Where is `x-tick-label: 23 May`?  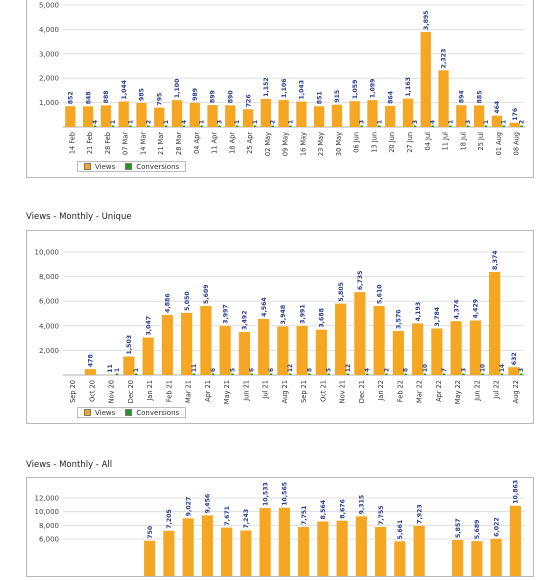
x-tick-label: 23 May is located at coordinates (321, 144).